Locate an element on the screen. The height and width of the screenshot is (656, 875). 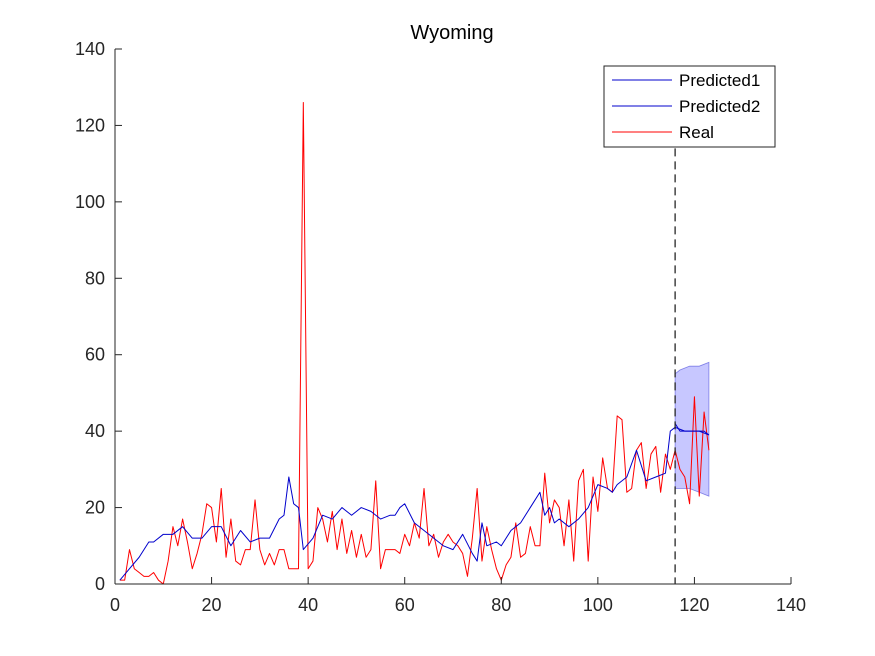
y-tick-label: 120 is located at coordinates (90, 125).